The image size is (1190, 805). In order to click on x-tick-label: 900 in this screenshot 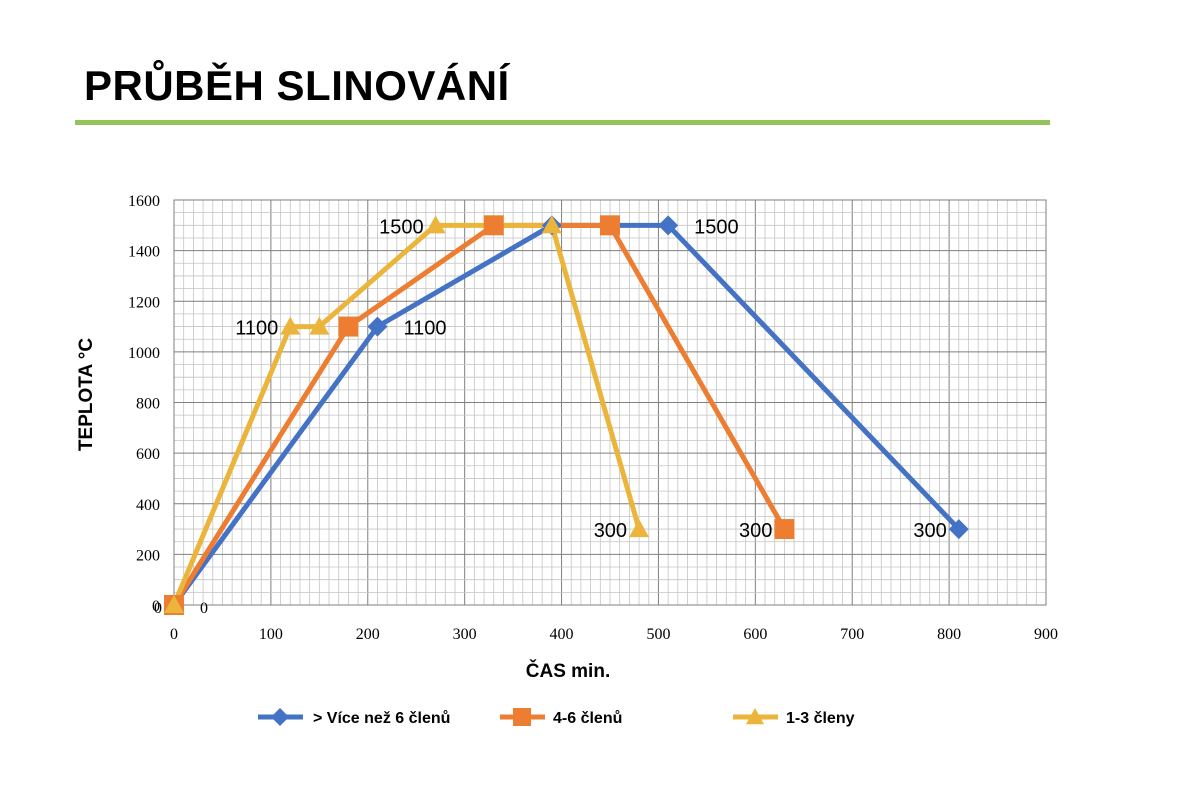, I will do `click(1046, 634)`.